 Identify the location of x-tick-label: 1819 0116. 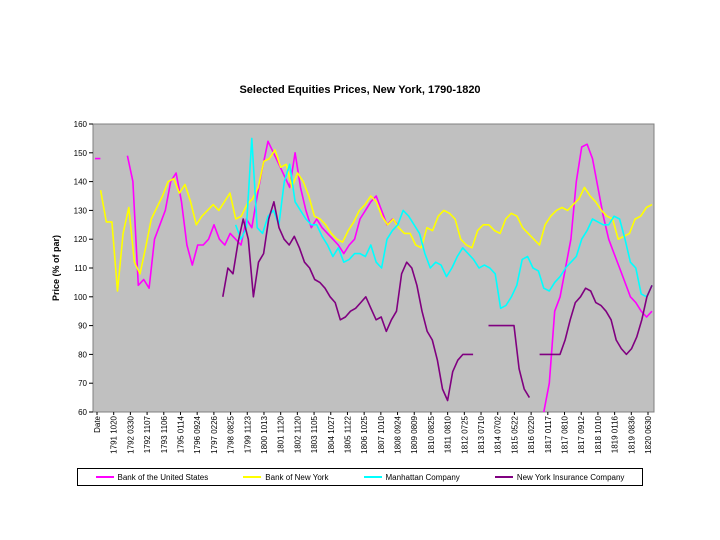
(615, 434).